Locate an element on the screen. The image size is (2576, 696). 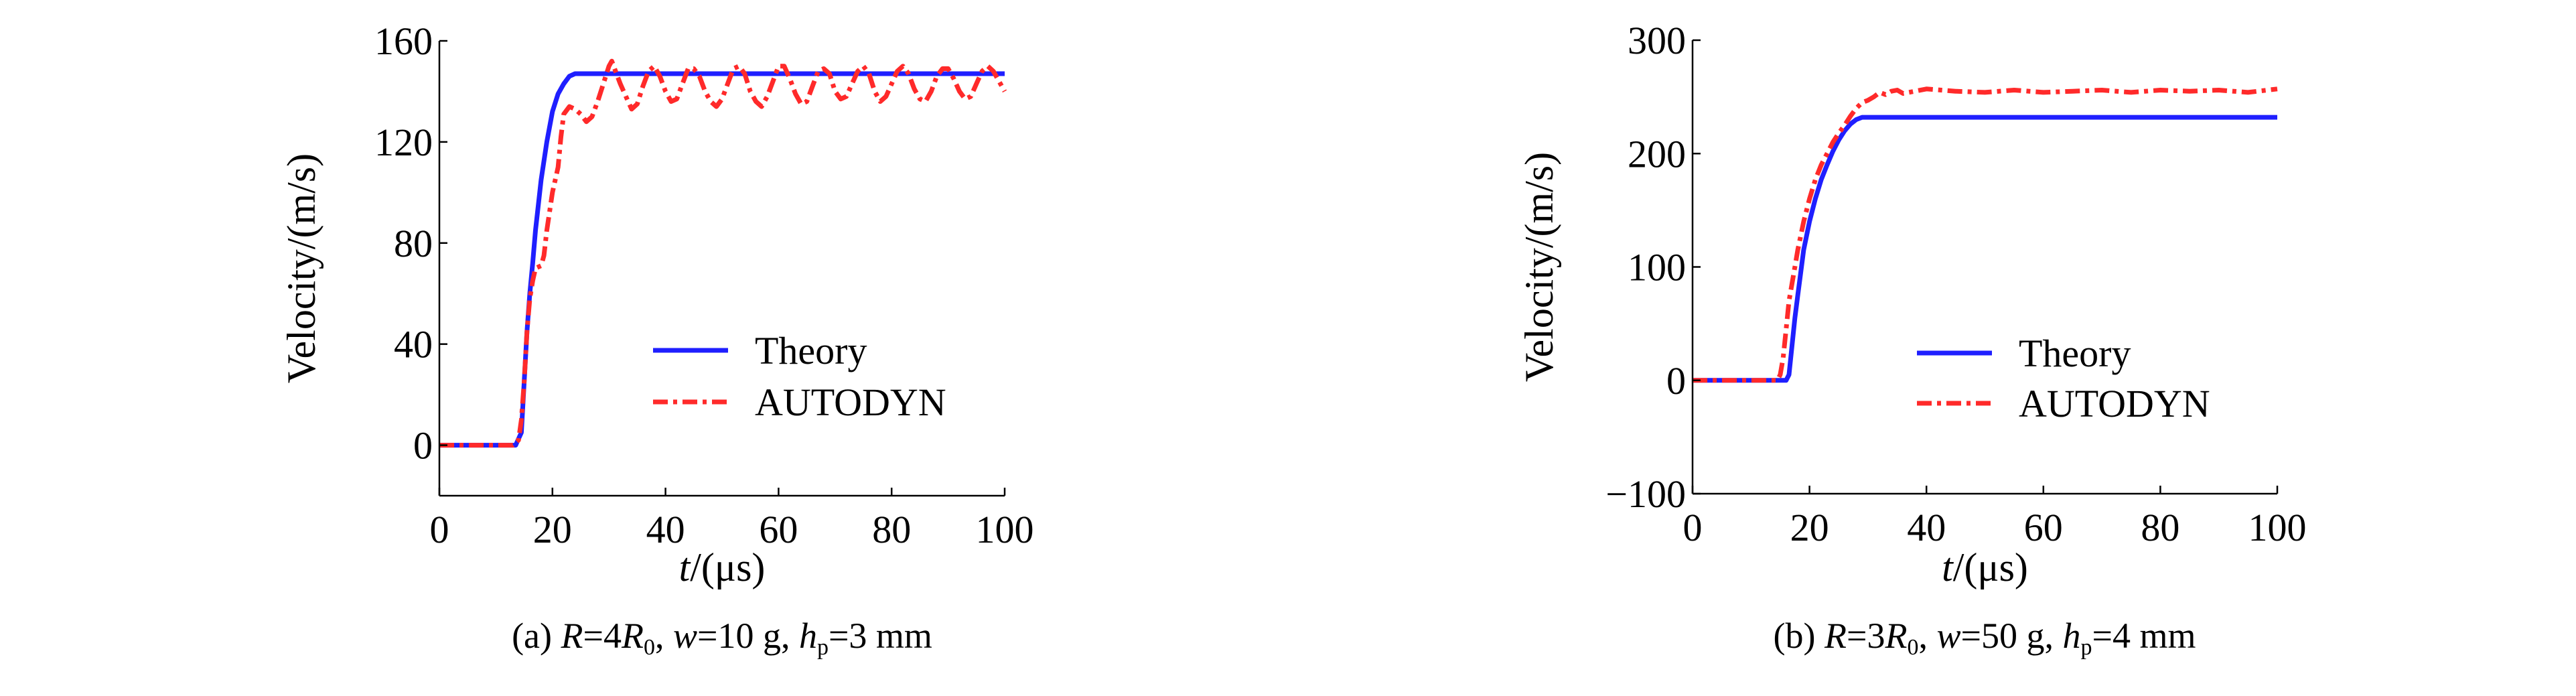
caption-part: =4 is located at coordinates (602, 636).